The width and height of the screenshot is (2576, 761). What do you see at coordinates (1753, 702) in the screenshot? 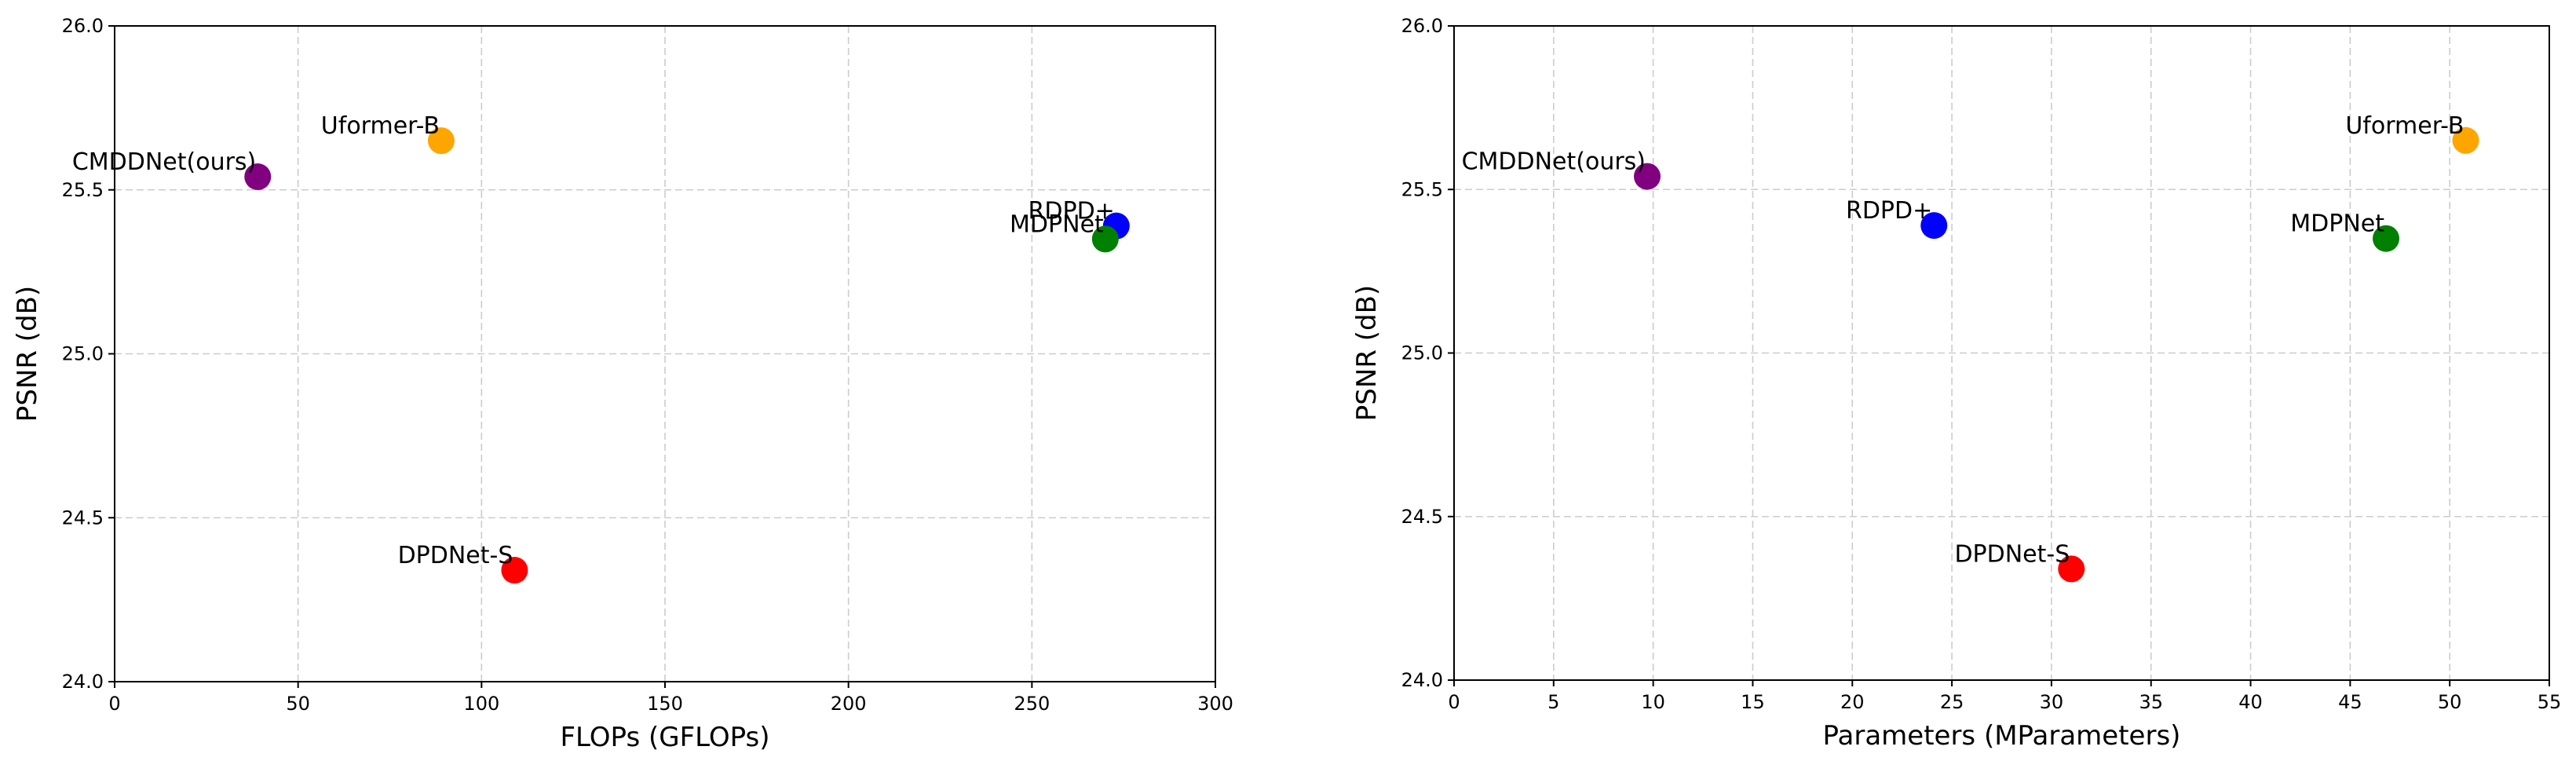
I see `x-tick-label: 15` at bounding box center [1753, 702].